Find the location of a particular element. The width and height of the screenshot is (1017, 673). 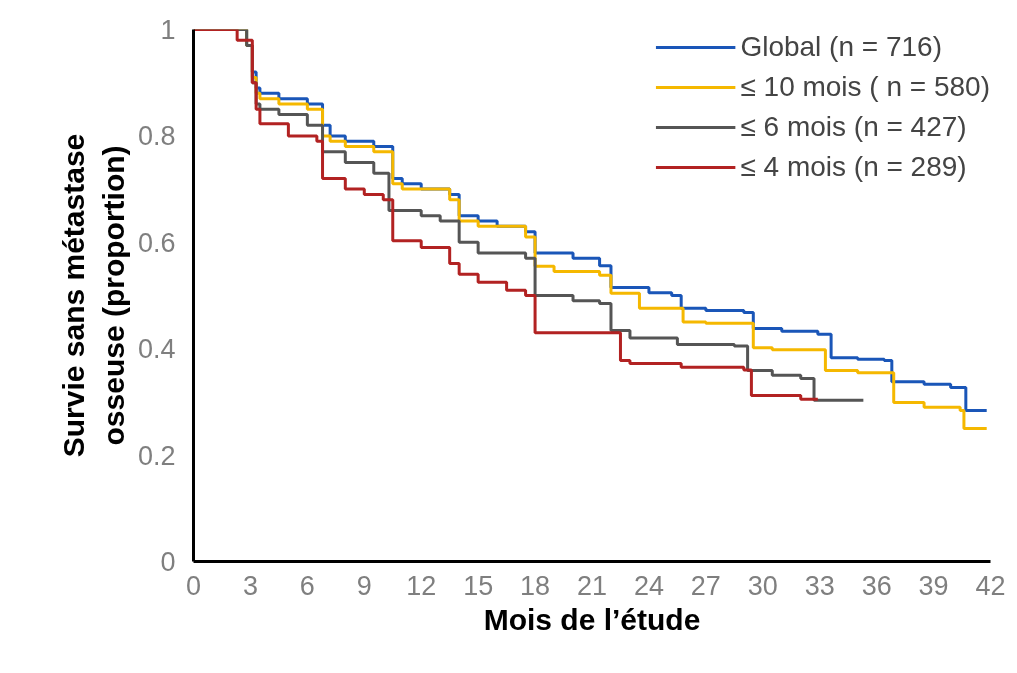

x-tick-label: 39 is located at coordinates (933, 585).